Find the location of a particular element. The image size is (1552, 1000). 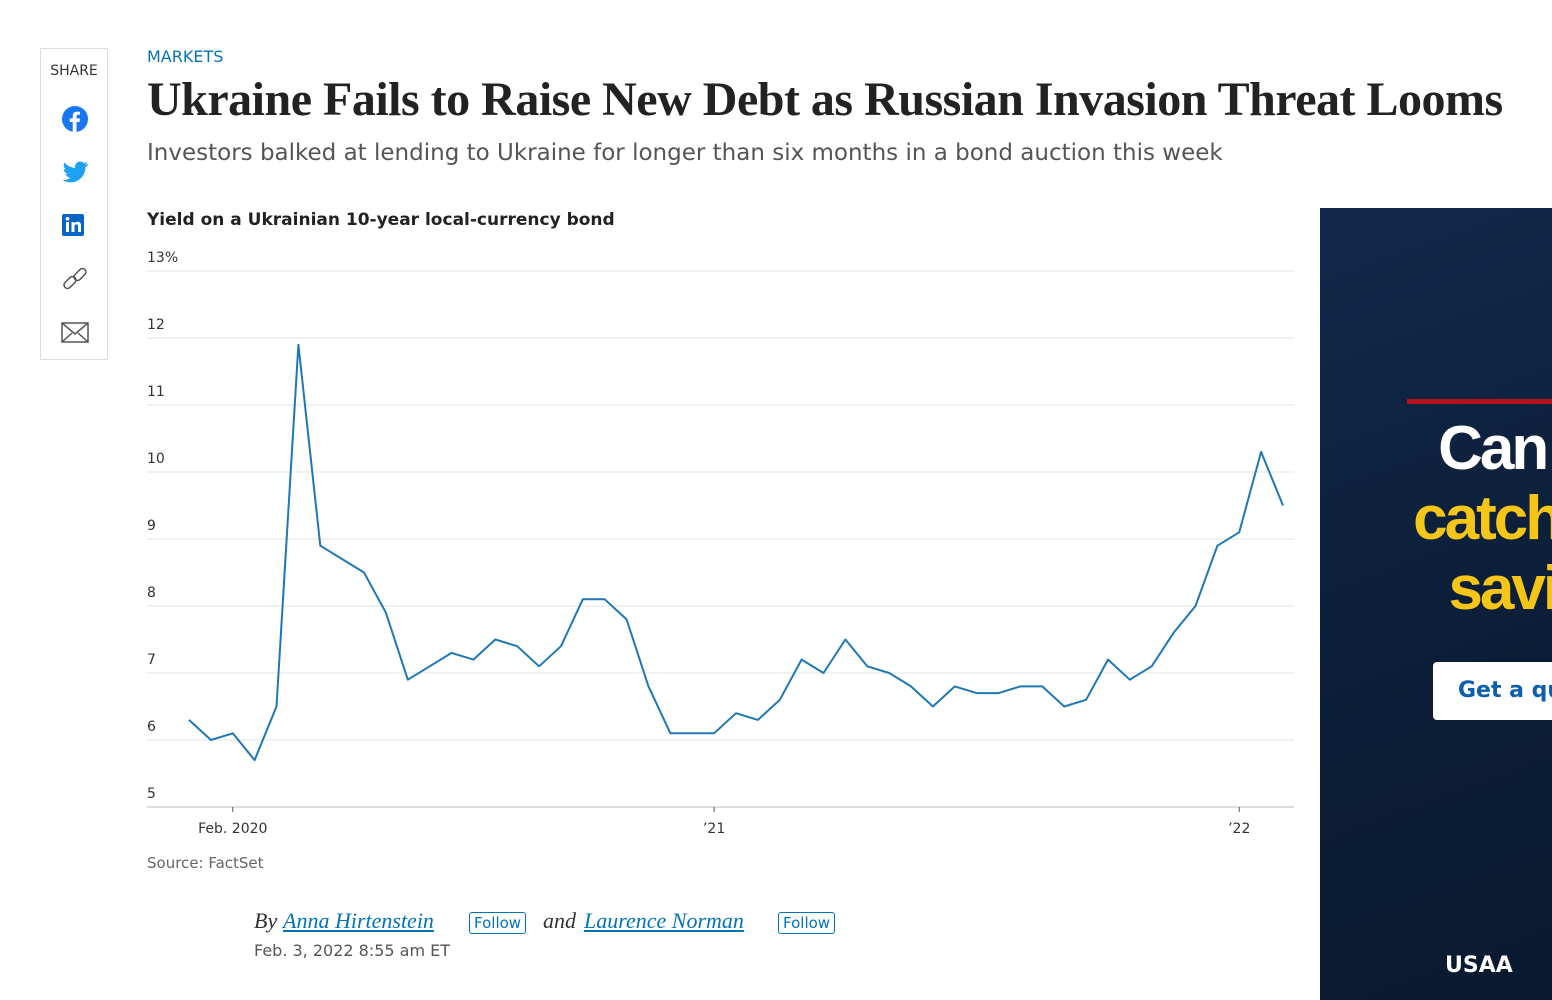

advertisement: Can y catch t savin Get a qu USAA is located at coordinates (1436, 604).